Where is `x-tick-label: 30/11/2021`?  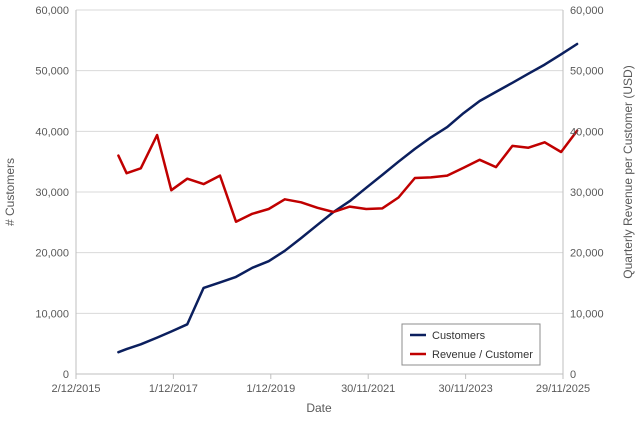 x-tick-label: 30/11/2021 is located at coordinates (368, 389).